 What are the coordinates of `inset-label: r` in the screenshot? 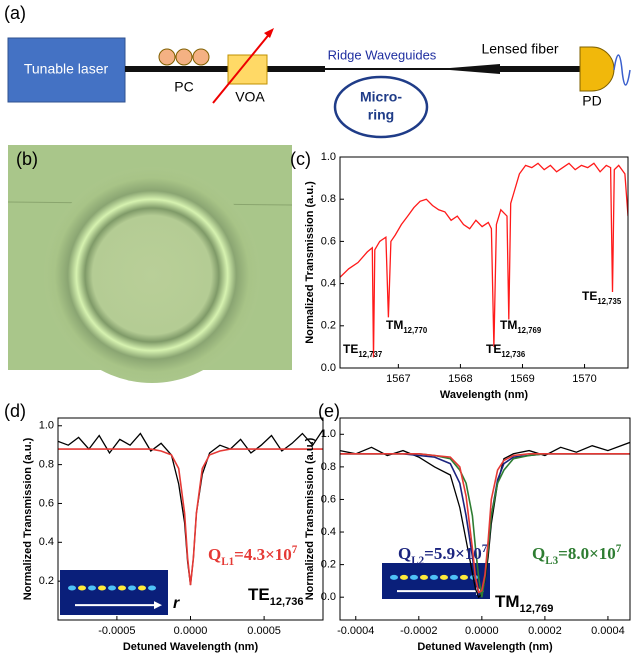 It's located at (176, 603).